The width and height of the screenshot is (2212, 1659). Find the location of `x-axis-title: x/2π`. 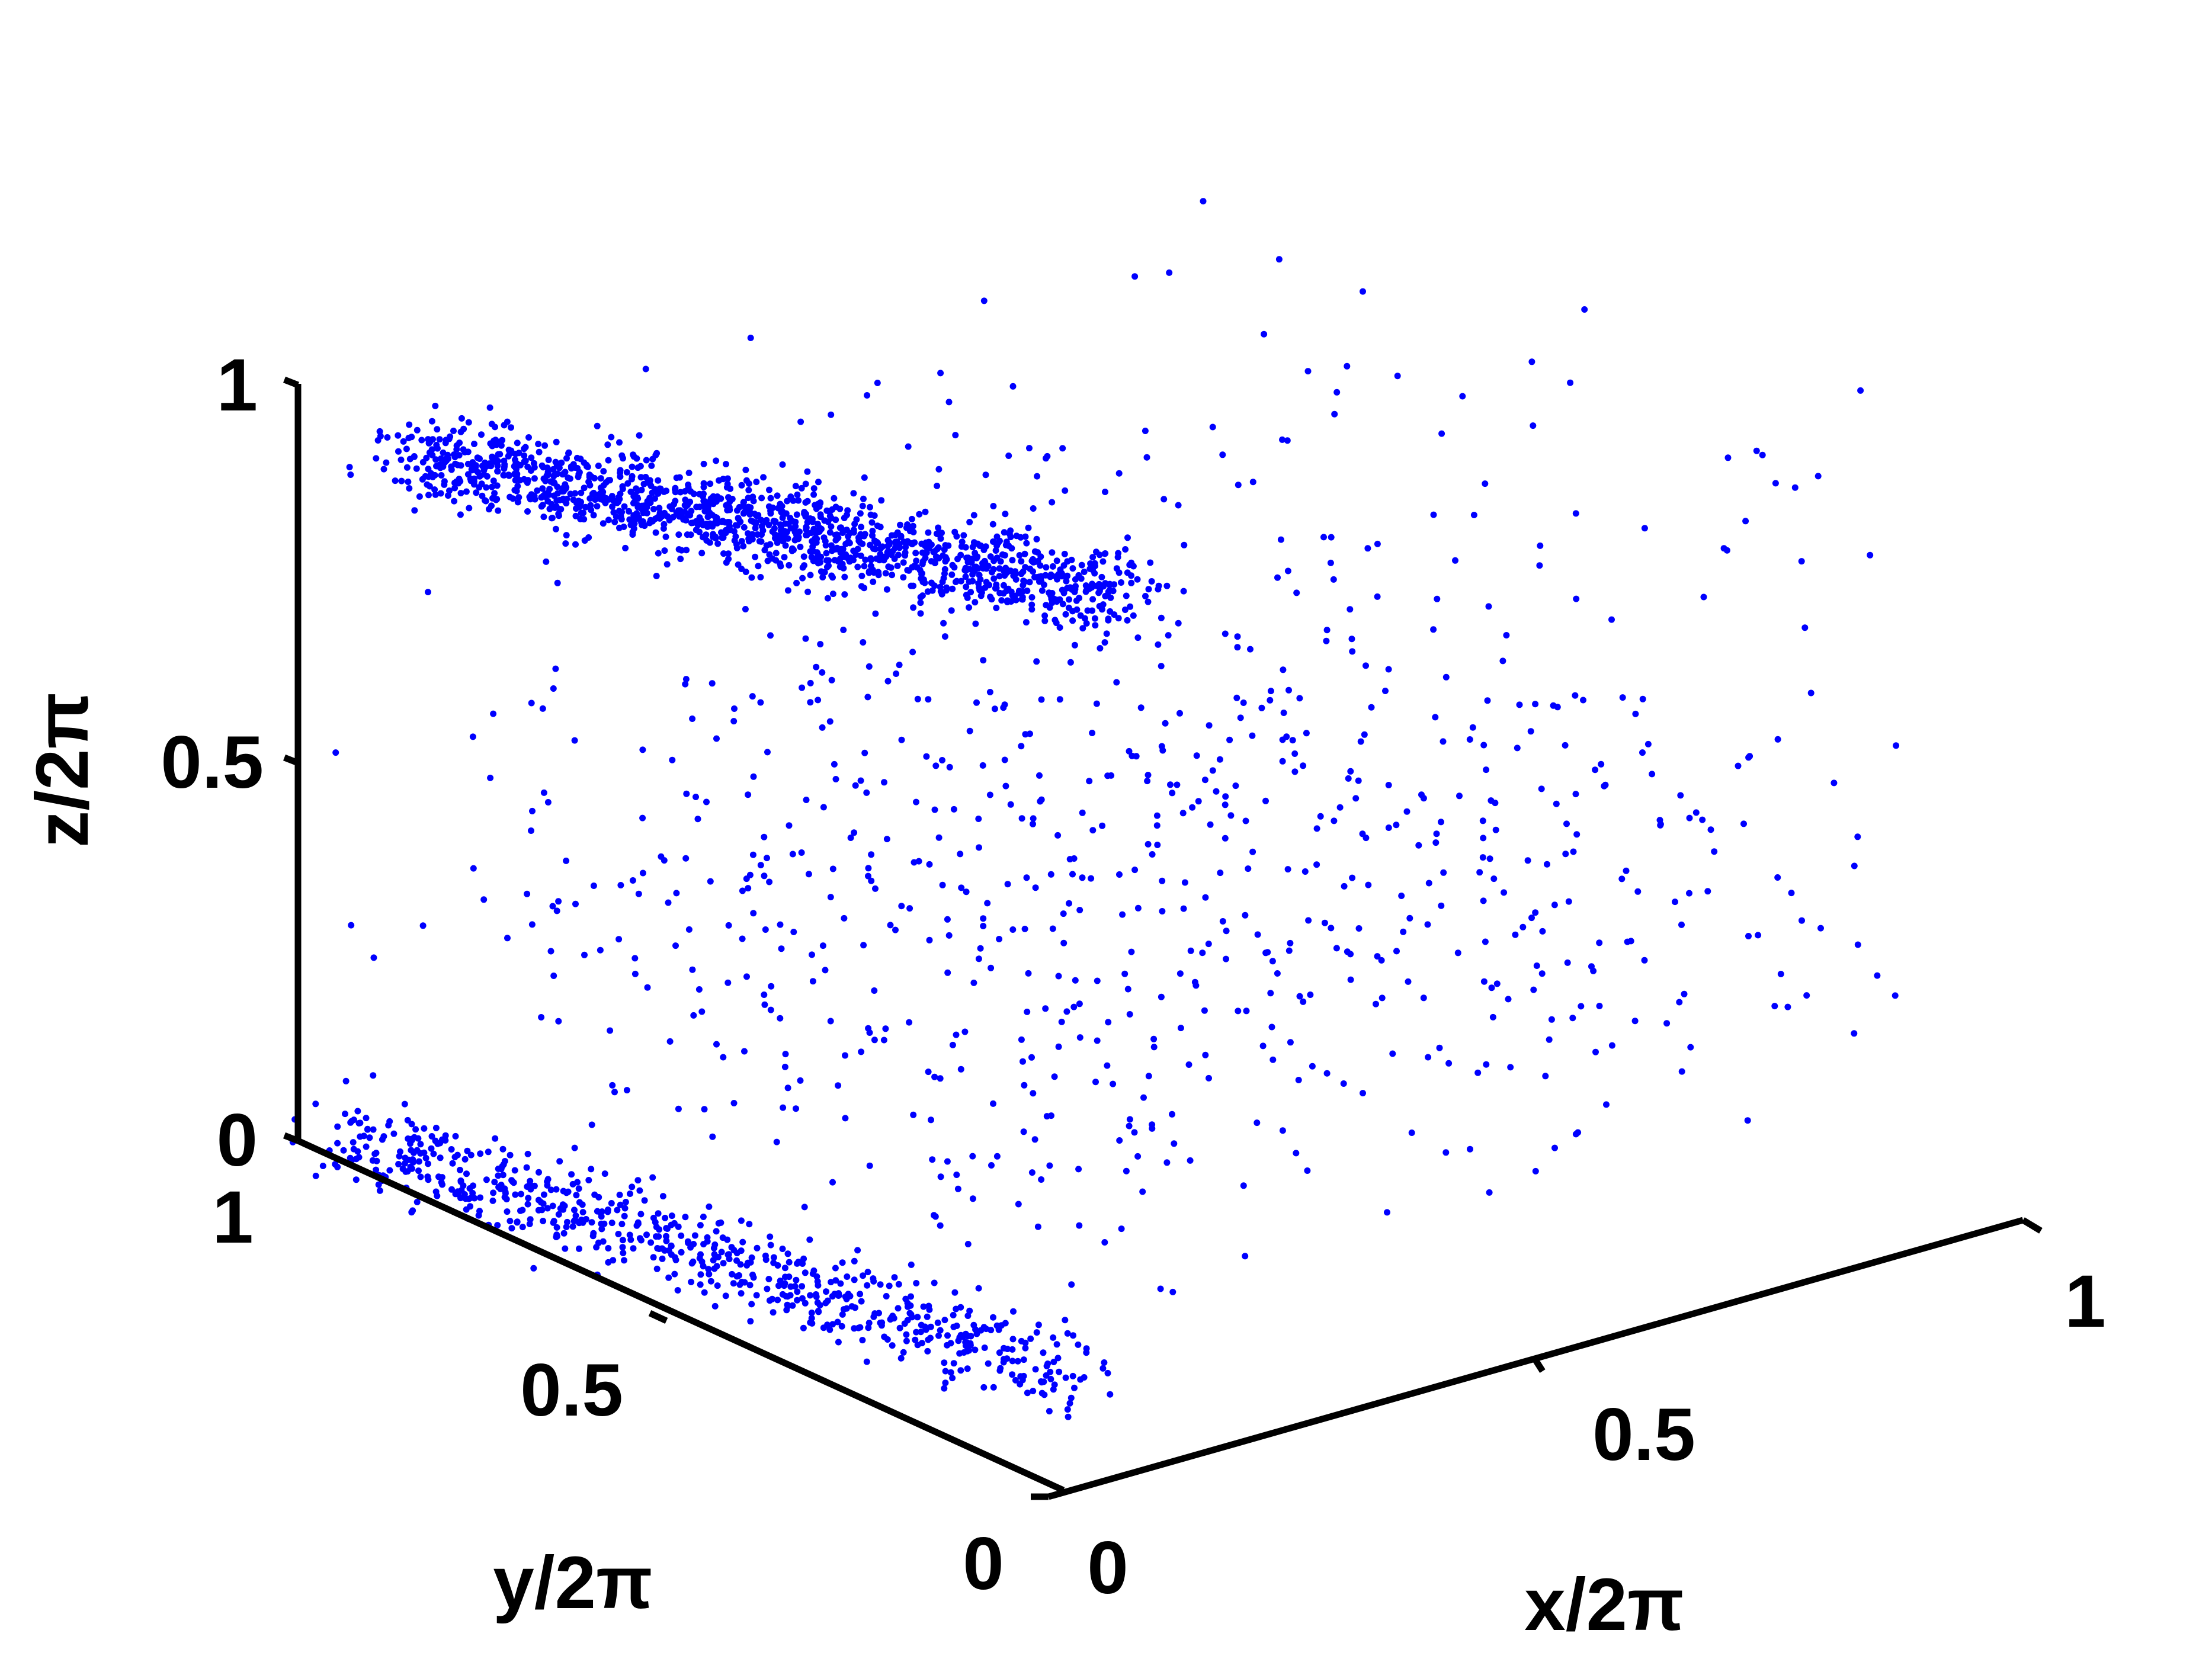

x-axis-title: x/2π is located at coordinates (1604, 1605).